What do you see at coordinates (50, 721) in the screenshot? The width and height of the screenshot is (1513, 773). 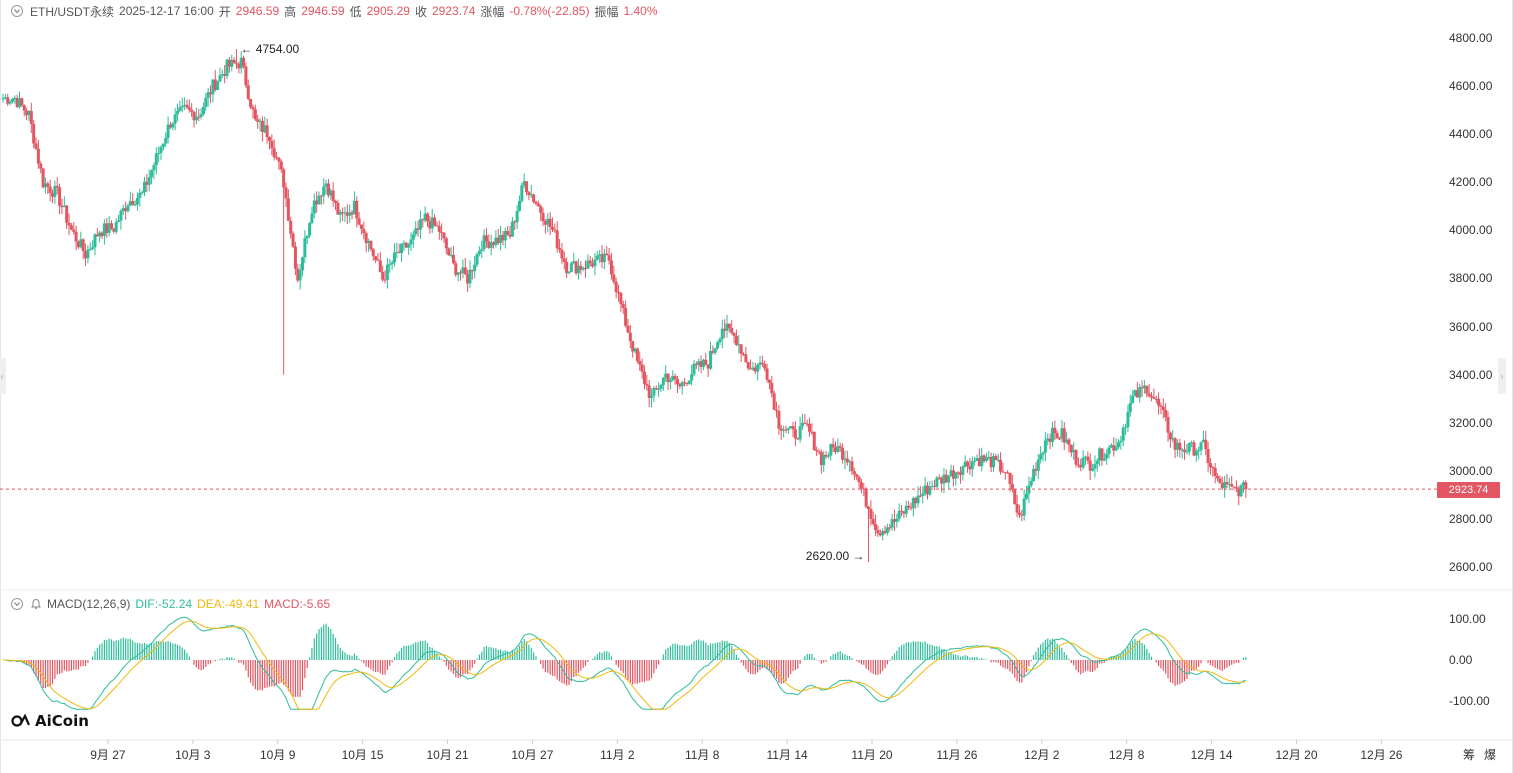 I see `aicoin-logo: AiCoin` at bounding box center [50, 721].